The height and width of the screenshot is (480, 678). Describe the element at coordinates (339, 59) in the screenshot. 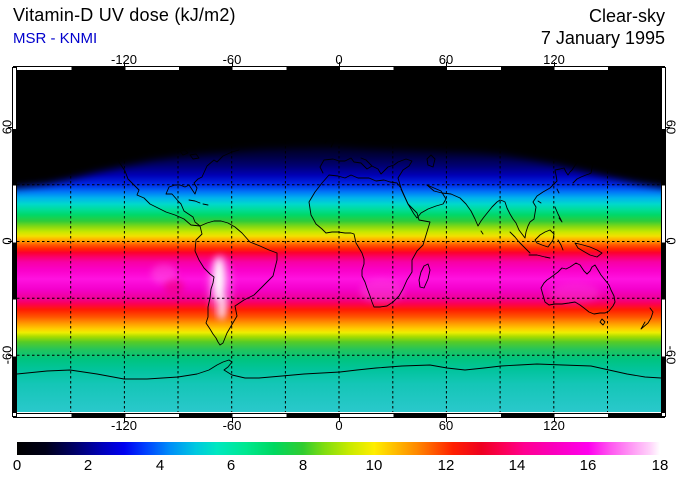

I see `lon-tick-top: 0` at that location.